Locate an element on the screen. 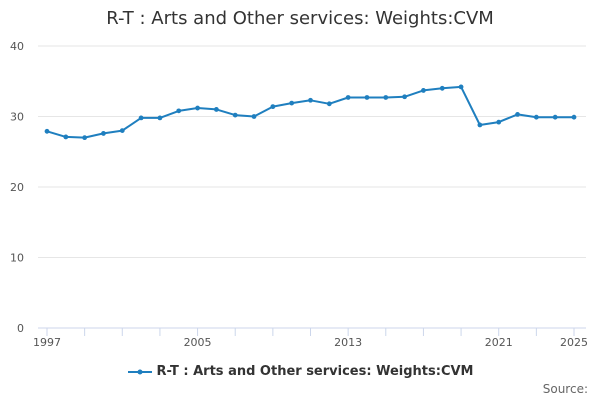 The width and height of the screenshot is (600, 400). x-tick-label: 2025 is located at coordinates (574, 342).